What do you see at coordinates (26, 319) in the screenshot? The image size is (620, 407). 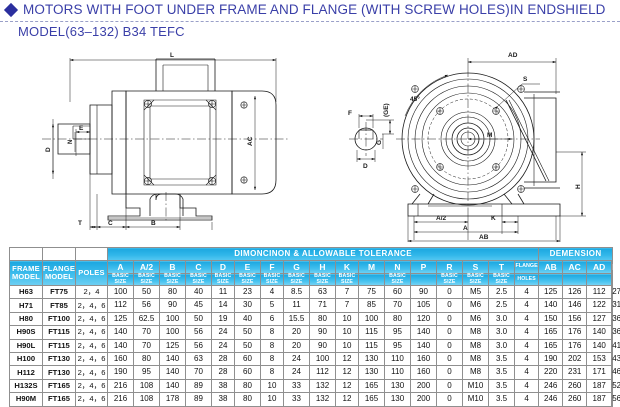 I see `cell-frame-model: H80` at bounding box center [26, 319].